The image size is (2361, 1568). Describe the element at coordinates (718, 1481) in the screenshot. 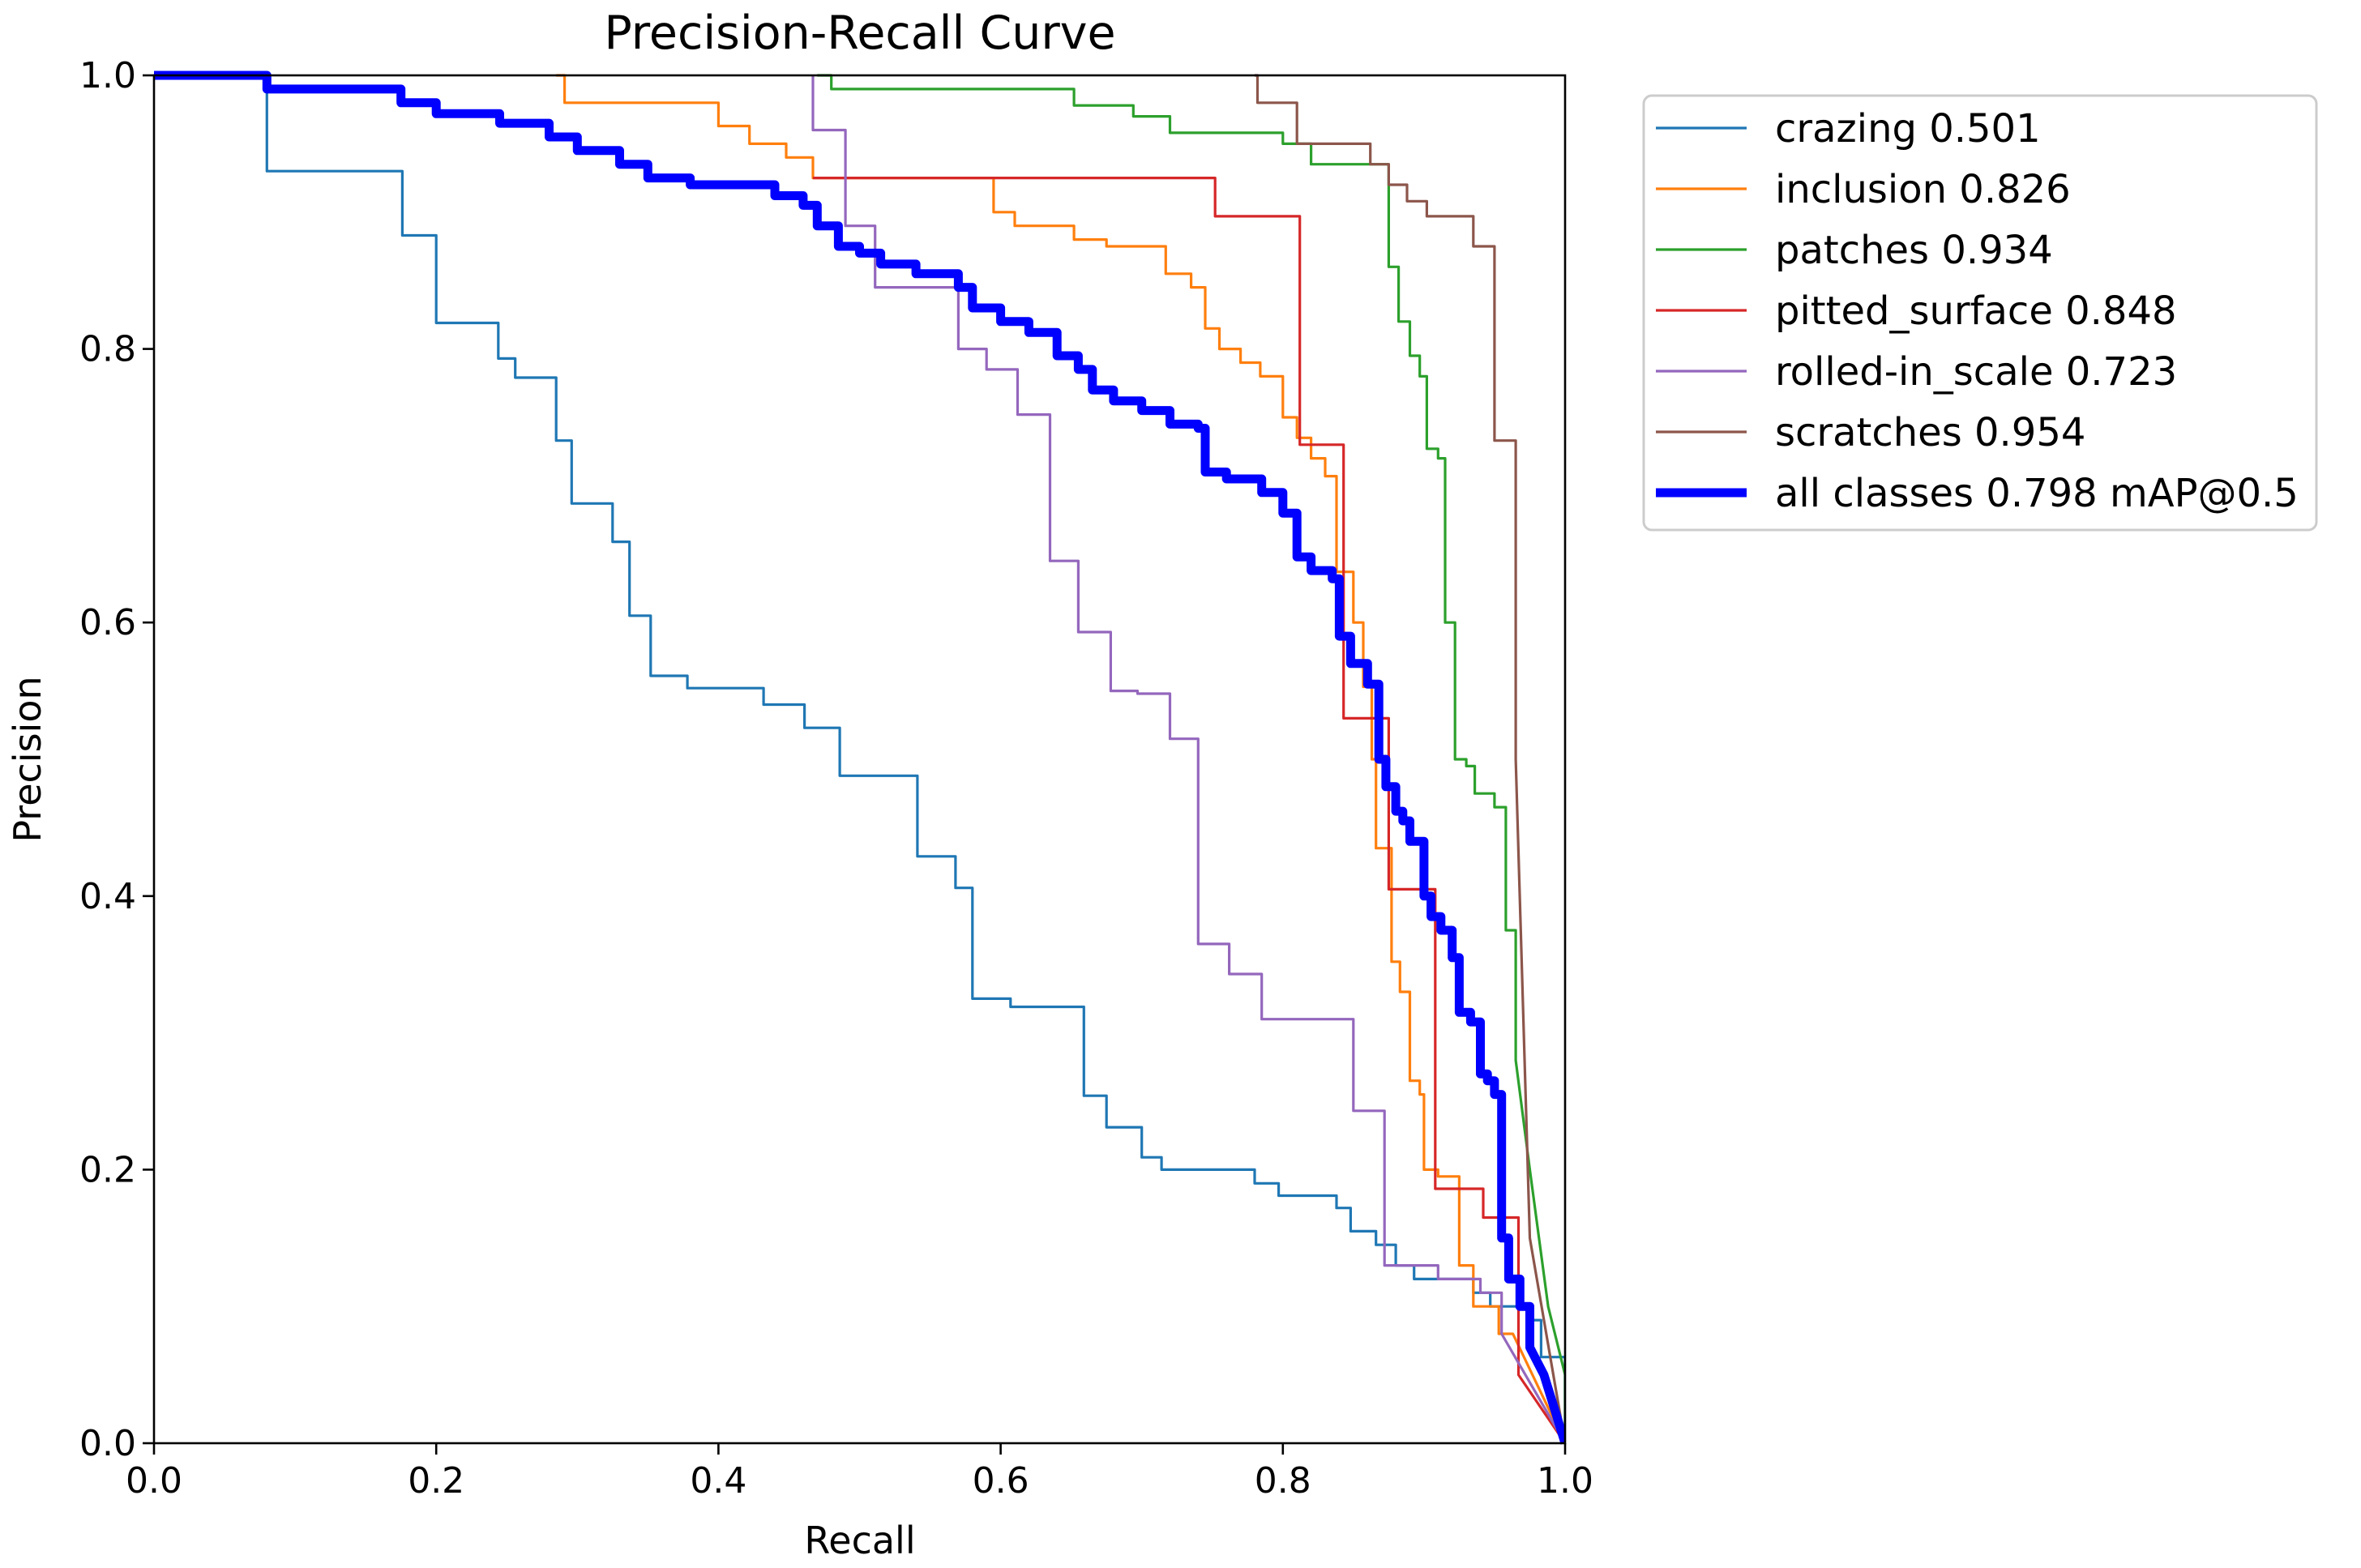

I see `x-tick-label: 0.4` at that location.